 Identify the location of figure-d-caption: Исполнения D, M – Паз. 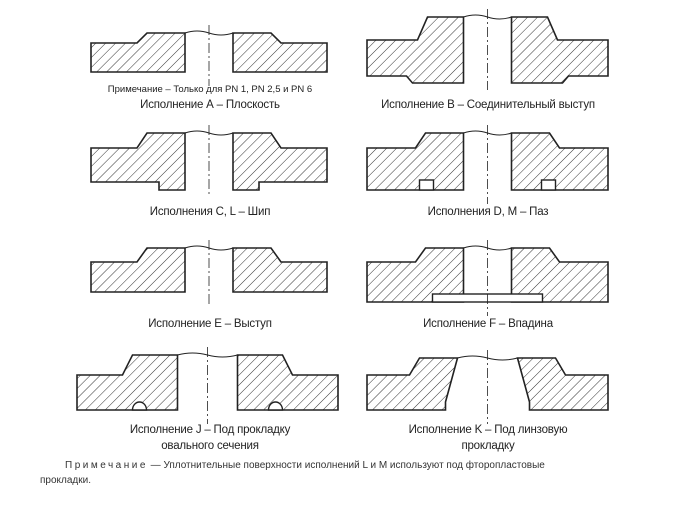
(488, 212).